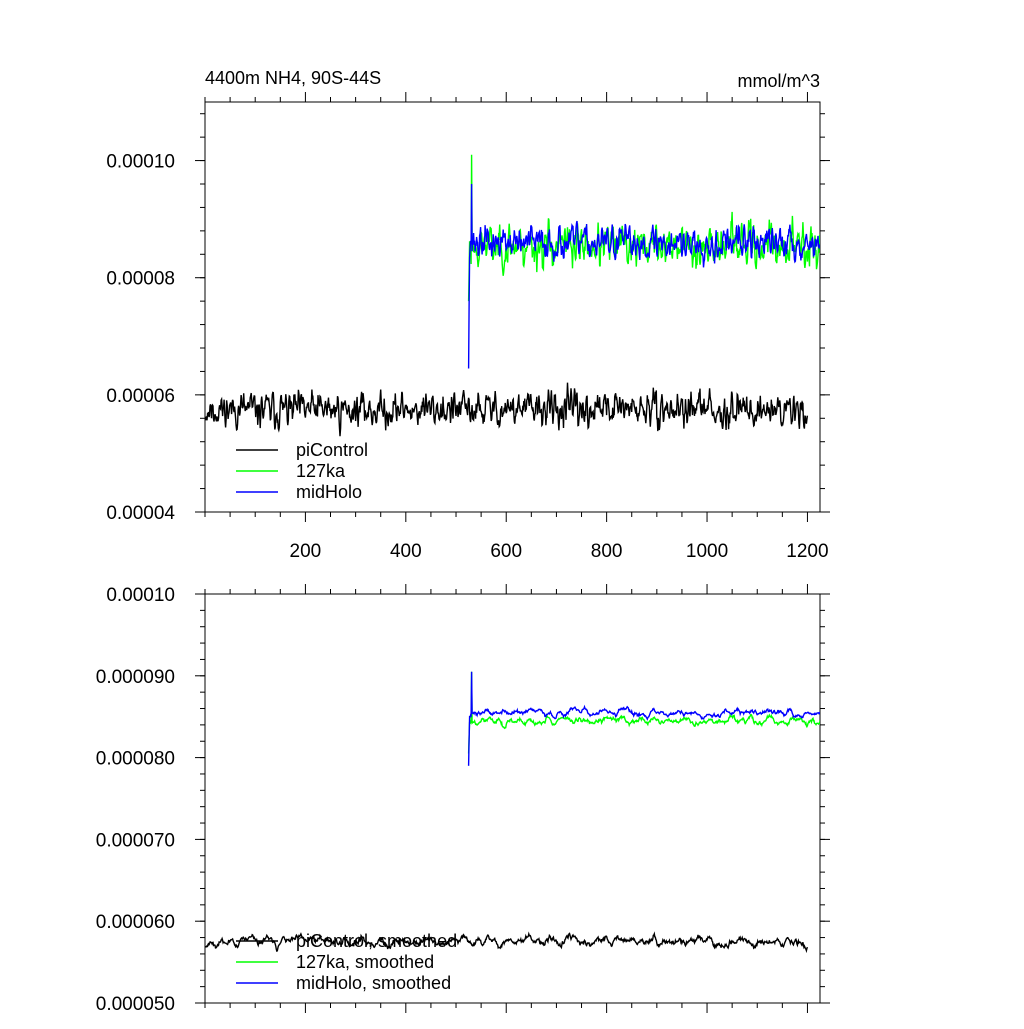  Describe the element at coordinates (807, 551) in the screenshot. I see `x-tick-label: 1200` at that location.